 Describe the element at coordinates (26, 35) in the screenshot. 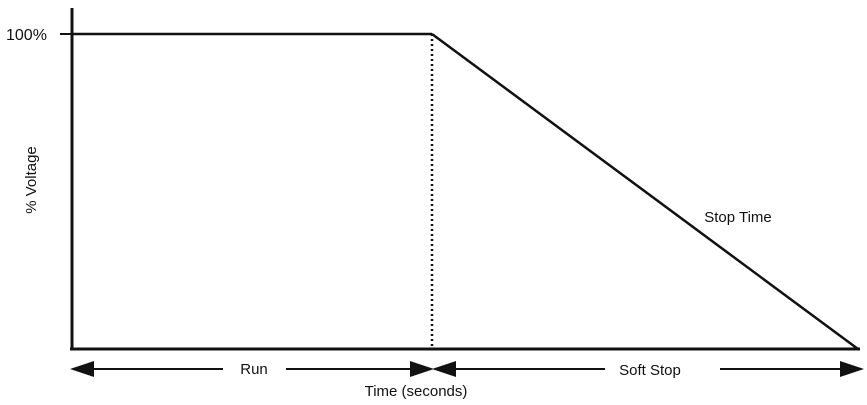

I see `y-tick-label-100: 100%` at that location.